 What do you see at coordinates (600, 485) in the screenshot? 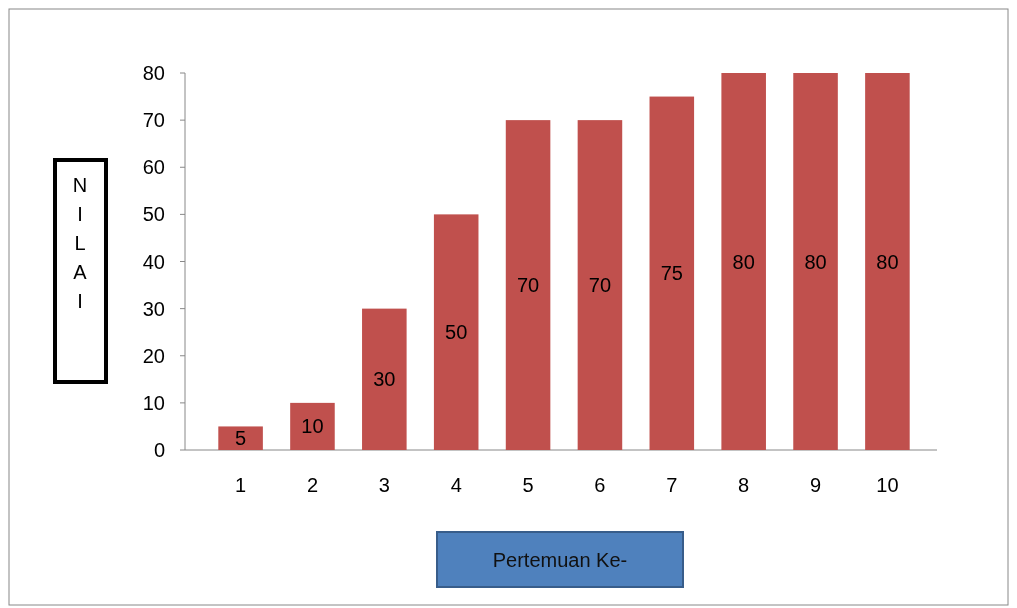
I see `x-tick-label: 6` at bounding box center [600, 485].